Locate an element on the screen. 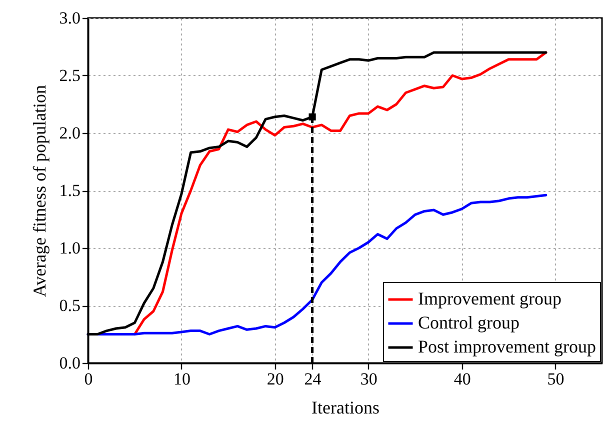 The height and width of the screenshot is (430, 605). x-tick-label: 30 is located at coordinates (369, 379).